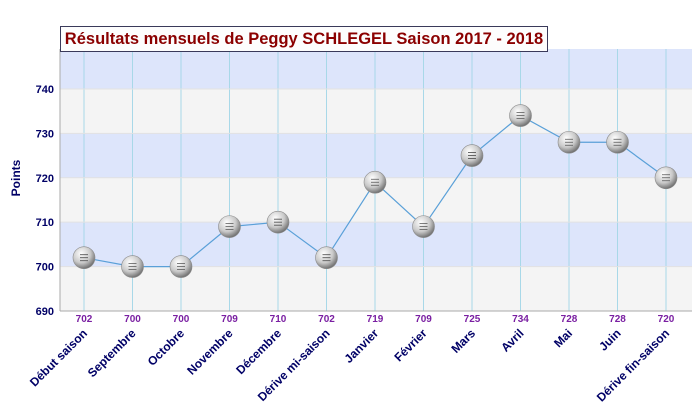 This screenshot has height=420, width=700. What do you see at coordinates (45, 201) in the screenshot?
I see `y-tick-labels: 690 700 710 720 730 740` at bounding box center [45, 201].